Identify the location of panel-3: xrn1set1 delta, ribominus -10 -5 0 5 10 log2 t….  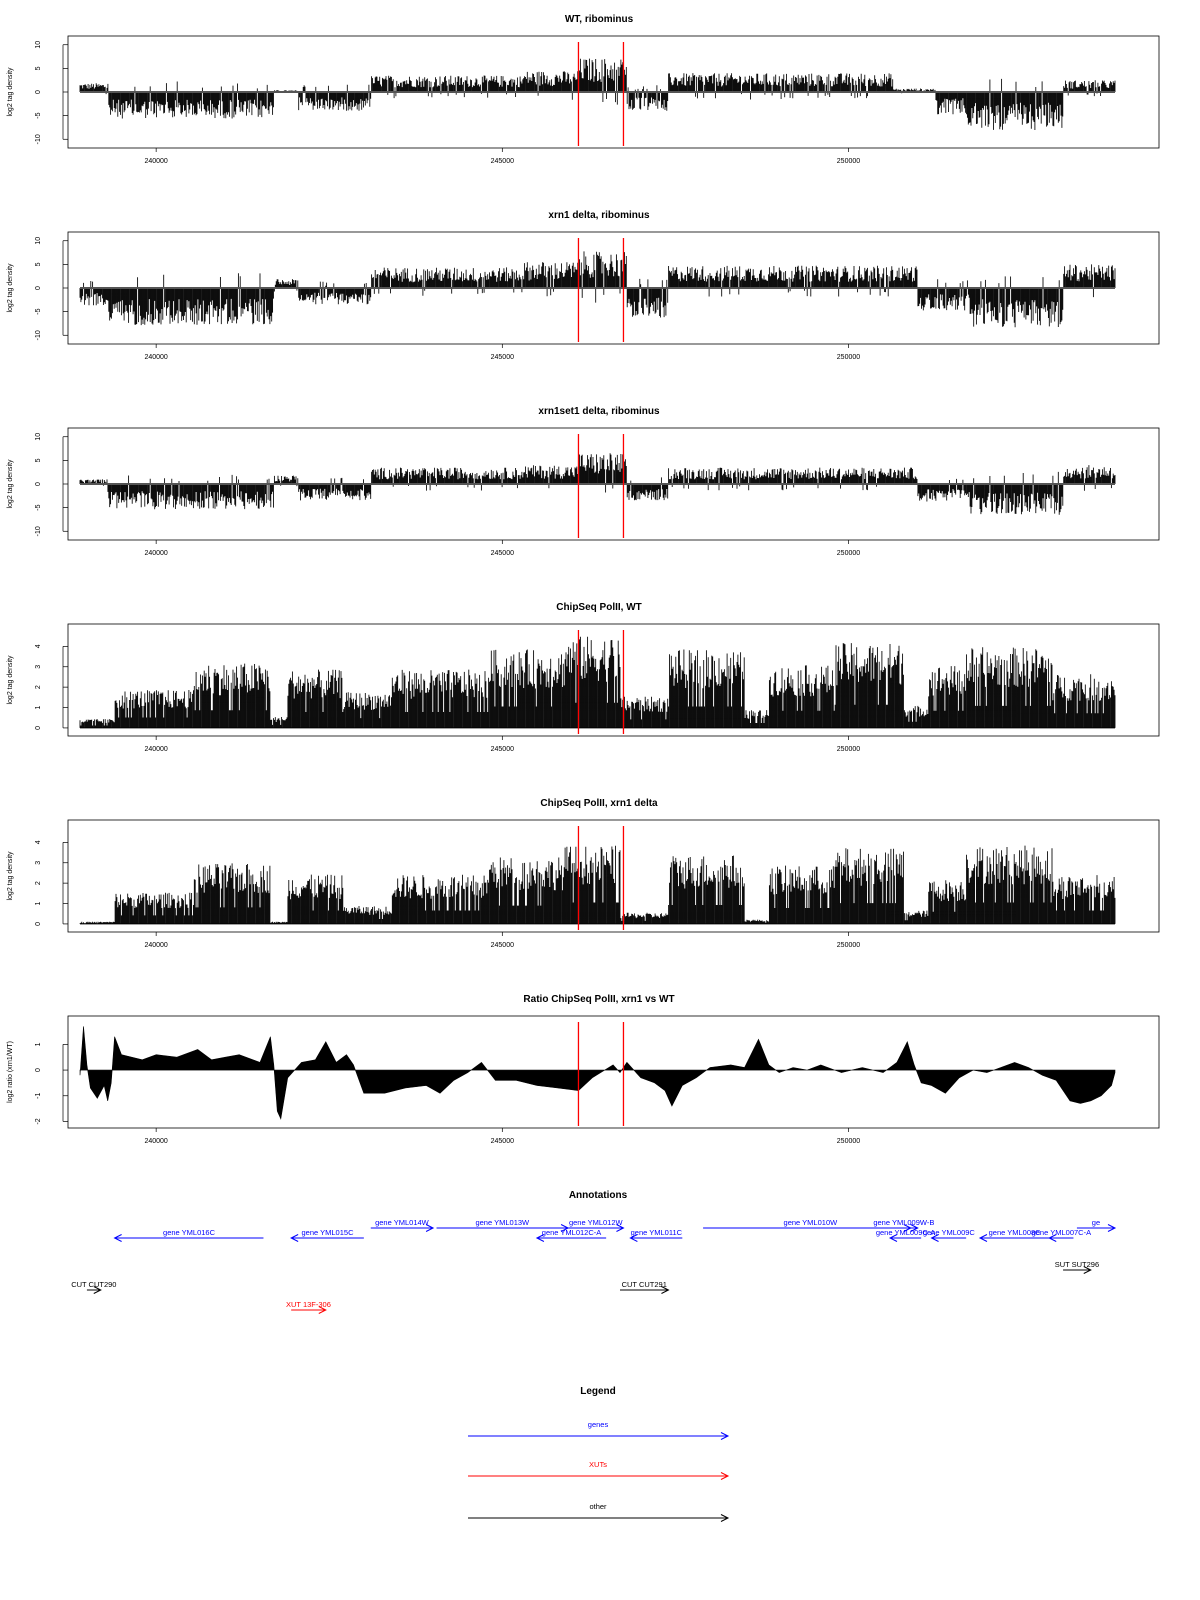
(583, 481).